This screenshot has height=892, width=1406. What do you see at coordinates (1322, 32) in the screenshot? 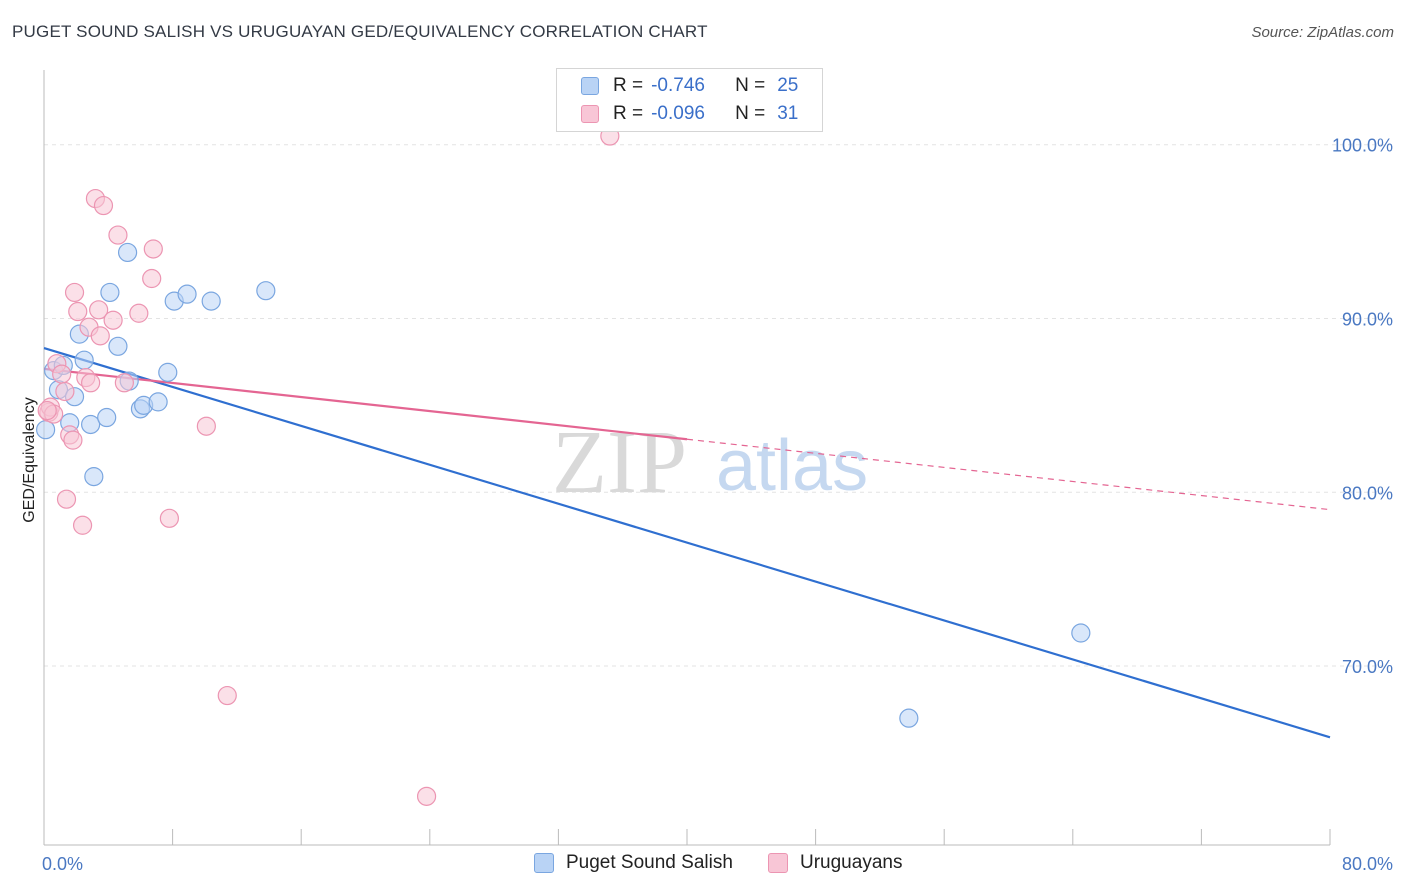
I see `source-label: Source: ZipAtlas.com` at bounding box center [1322, 32].